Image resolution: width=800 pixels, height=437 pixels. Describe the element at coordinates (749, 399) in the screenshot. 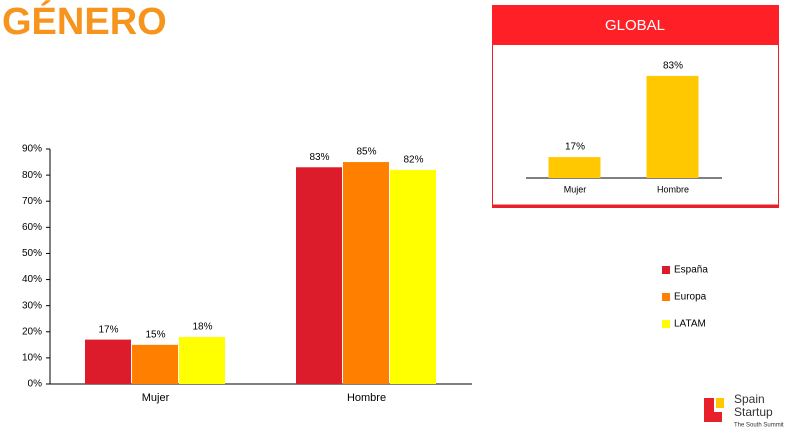

I see `logo-text: Spain` at that location.